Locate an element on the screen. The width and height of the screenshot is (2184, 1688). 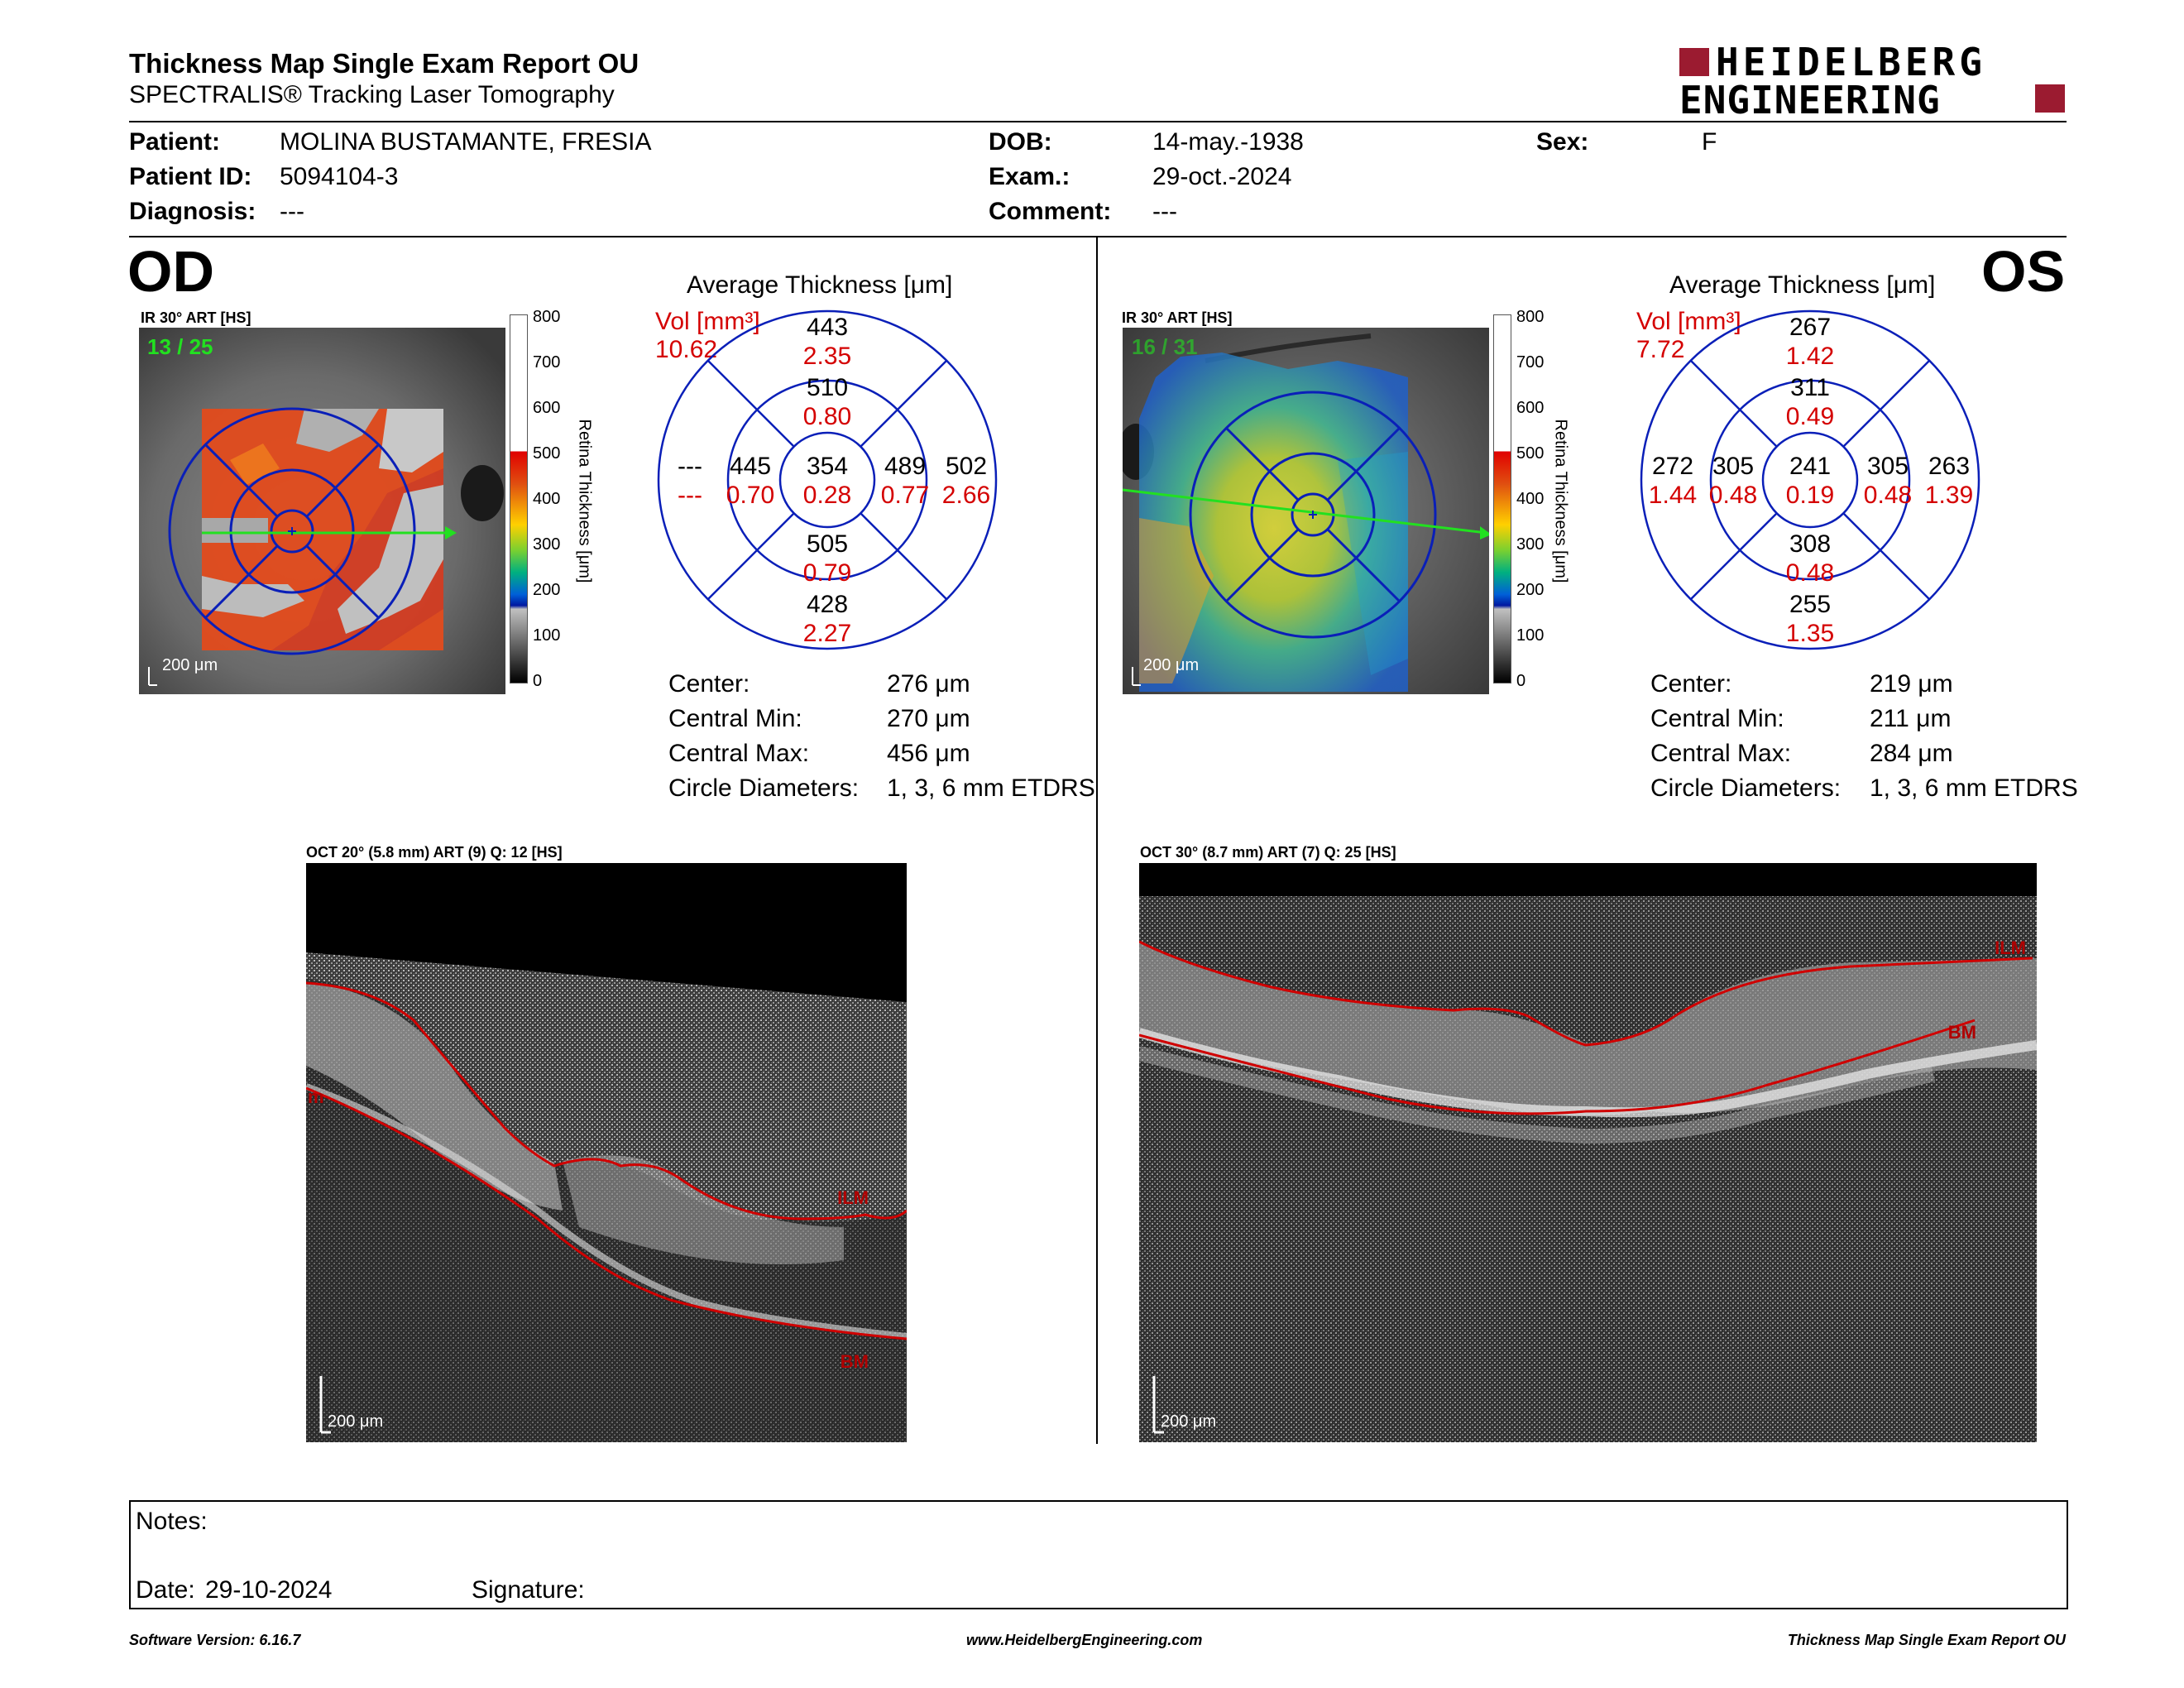
os-color-scale is located at coordinates (1502, 498).